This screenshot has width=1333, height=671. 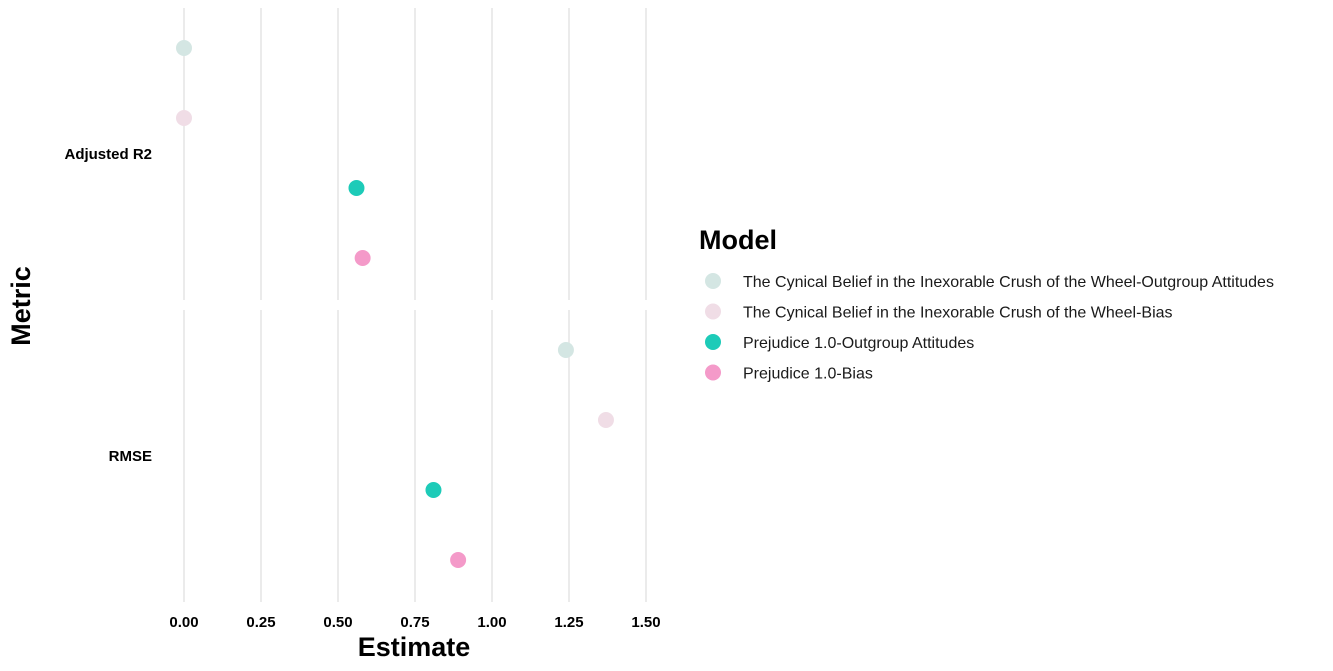 What do you see at coordinates (108, 154) in the screenshot?
I see `panel-label: Adjusted R2` at bounding box center [108, 154].